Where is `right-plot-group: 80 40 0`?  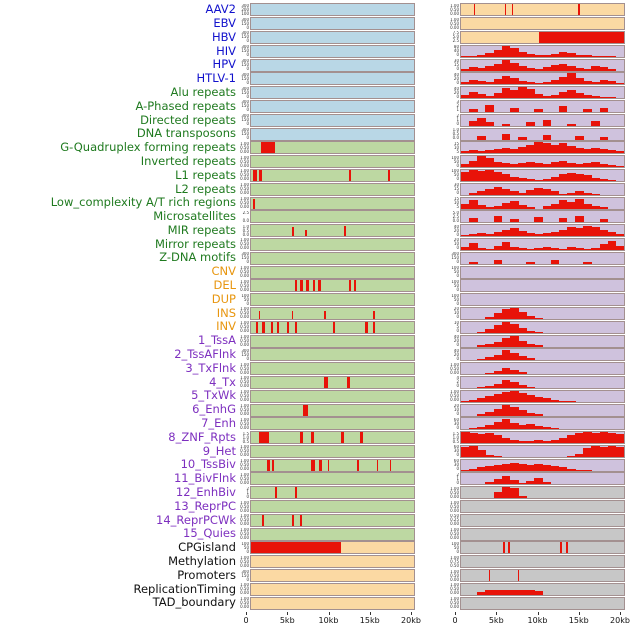
right-plot-group: 80 40 0 is located at coordinates (537, 51).